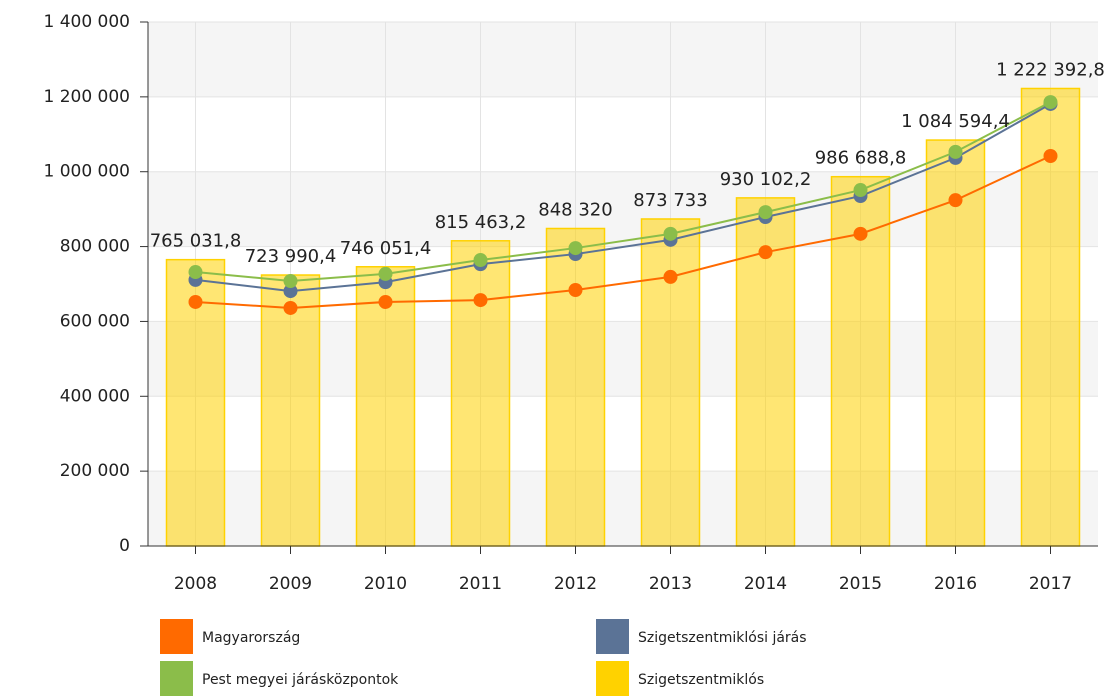 The height and width of the screenshot is (696, 1120). Describe the element at coordinates (251, 638) in the screenshot. I see `legend-label: Magyarország` at that location.